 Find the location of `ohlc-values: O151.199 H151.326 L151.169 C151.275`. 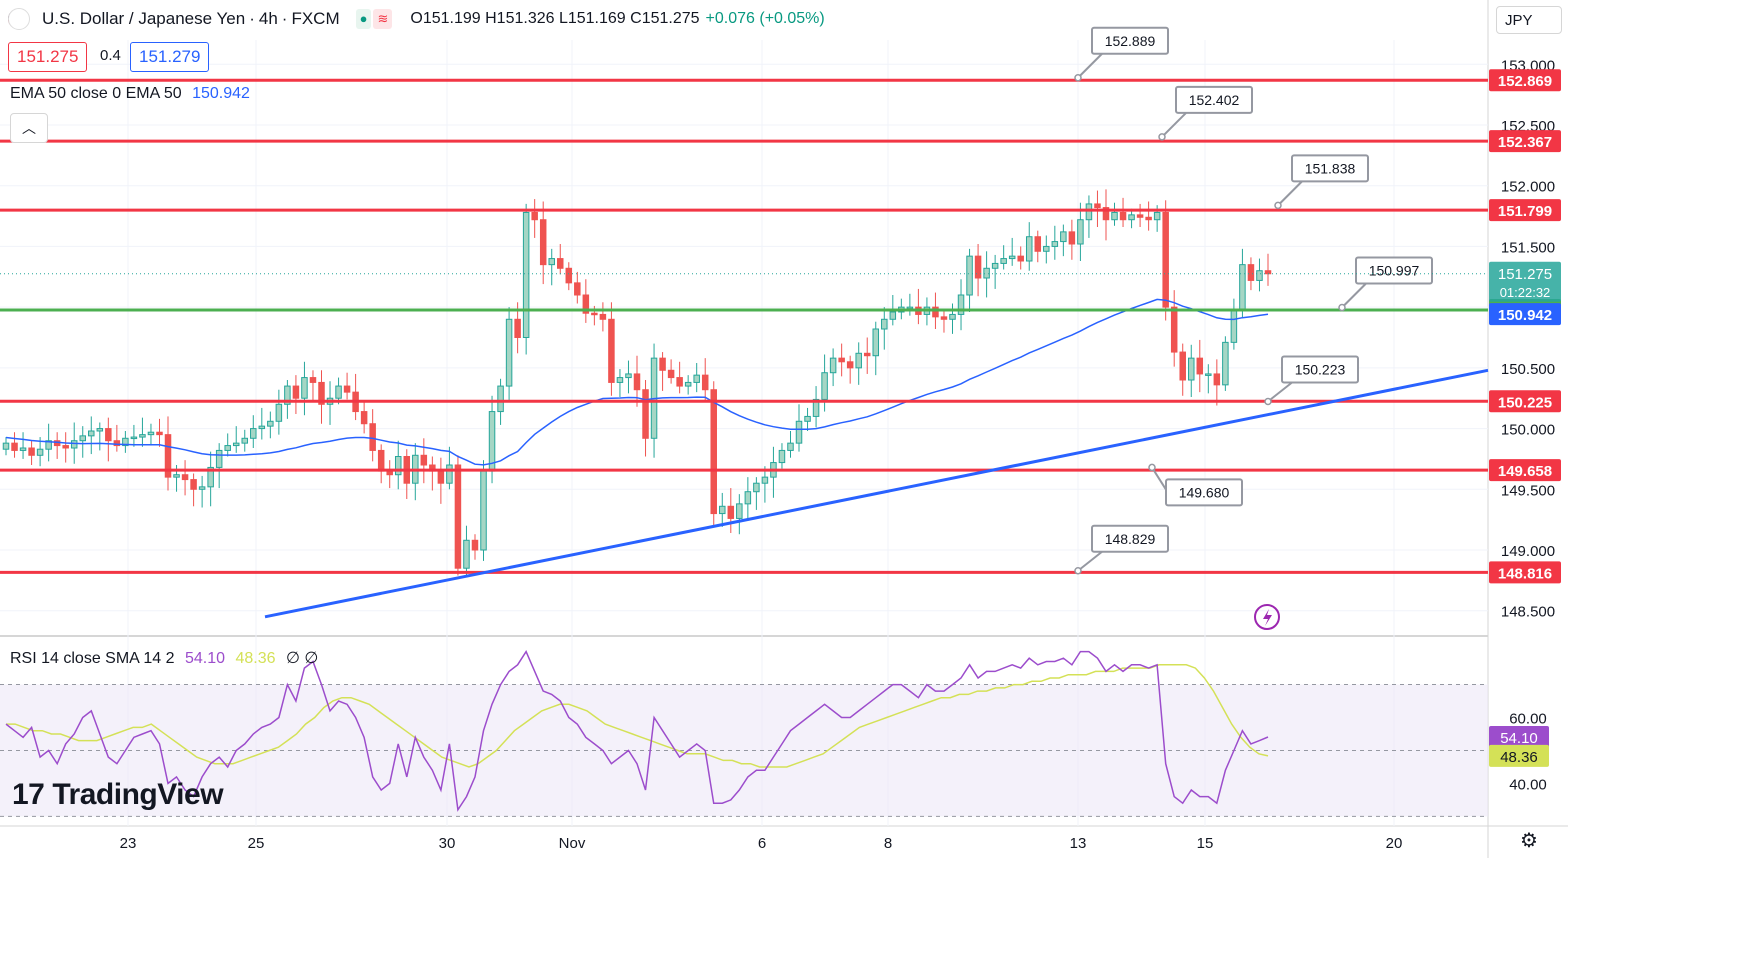

ohlc-values: O151.199 H151.326 L151.169 C151.275 is located at coordinates (555, 18).